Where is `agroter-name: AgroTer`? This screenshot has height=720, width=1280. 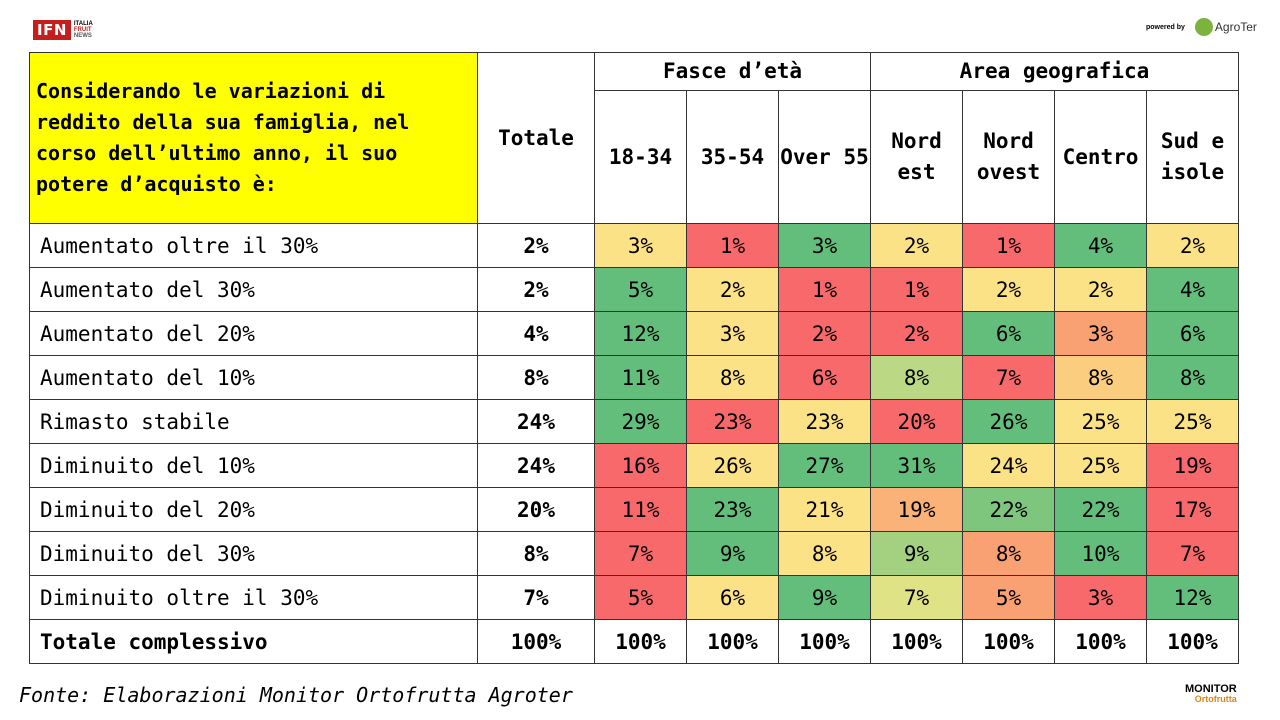 agroter-name: AgroTer is located at coordinates (1235, 27).